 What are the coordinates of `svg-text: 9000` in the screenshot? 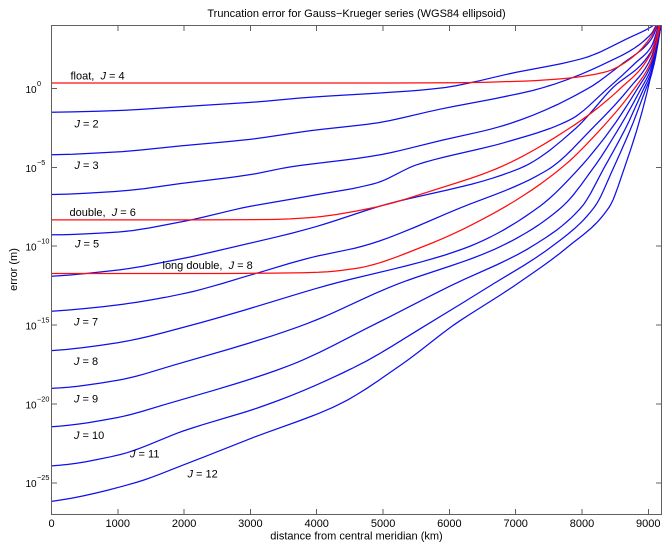 It's located at (648, 524).